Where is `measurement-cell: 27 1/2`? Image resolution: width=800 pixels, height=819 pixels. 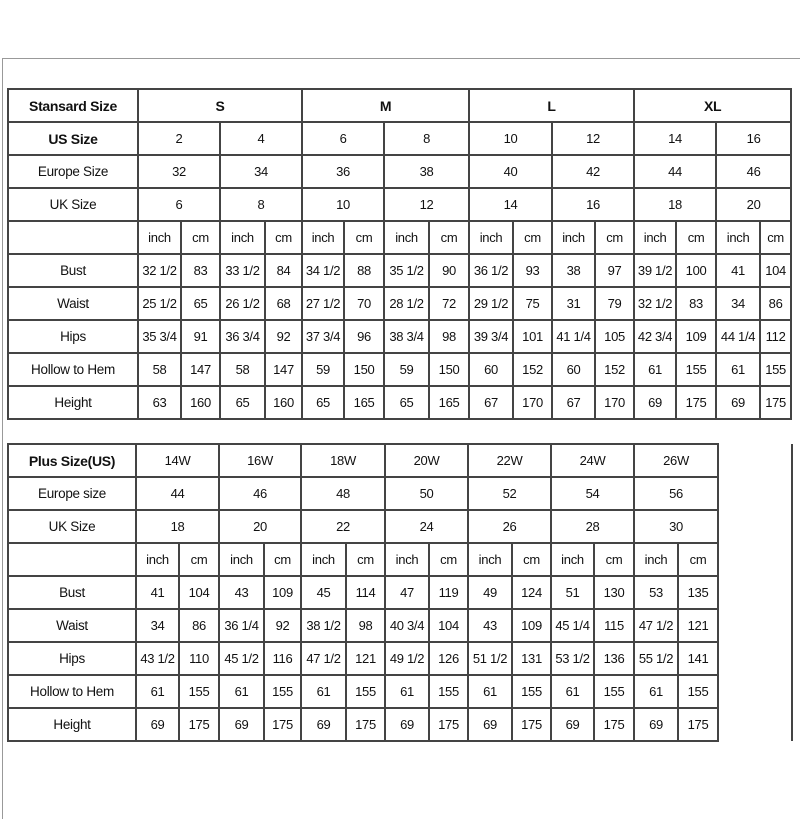 measurement-cell: 27 1/2 is located at coordinates (323, 303).